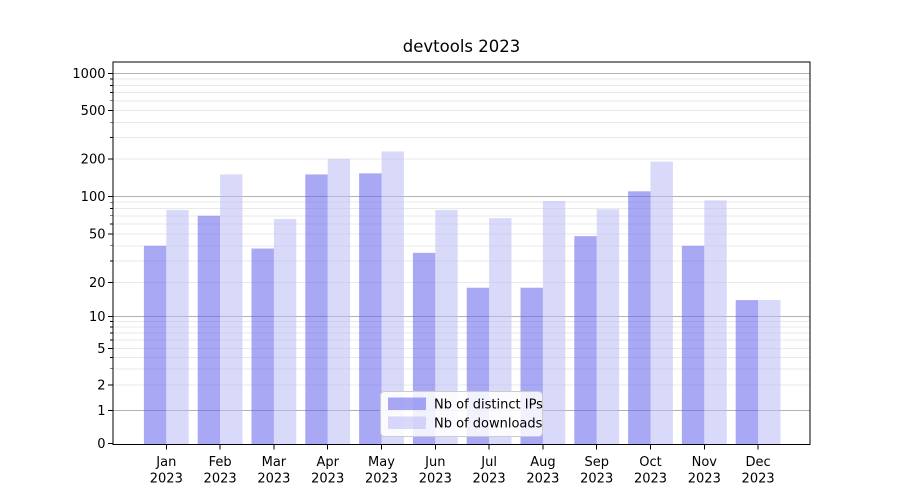 This screenshot has width=900, height=500. Describe the element at coordinates (97, 317) in the screenshot. I see `y-tick-label: 10` at that location.